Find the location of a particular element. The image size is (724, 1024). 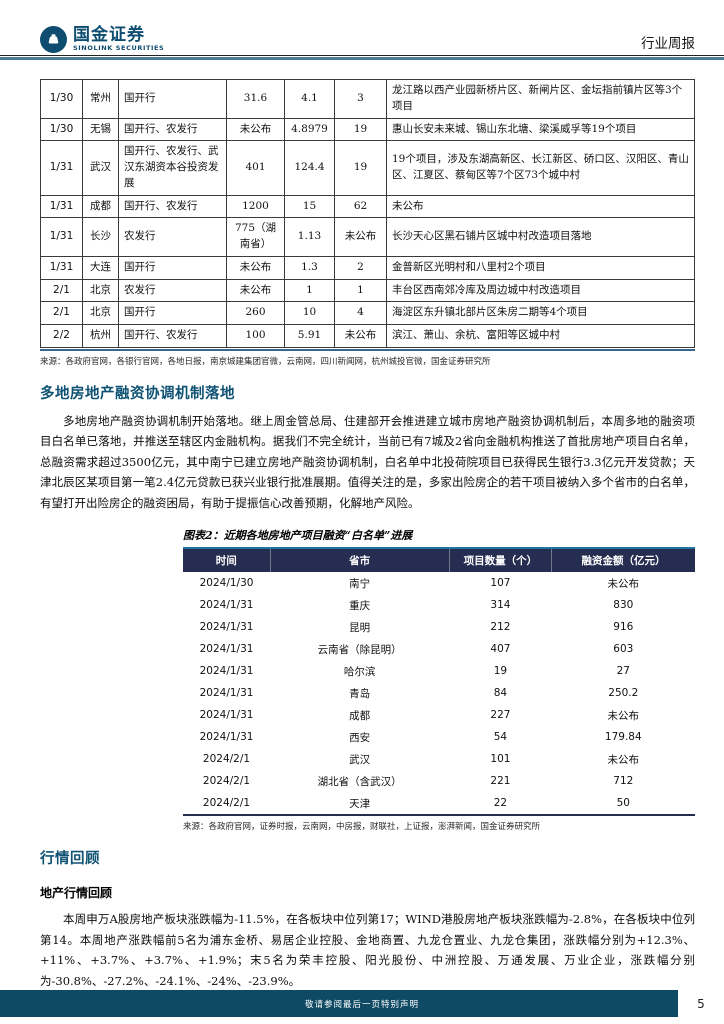

table-row: 1/31 成都 国开行、农发行 1200 15 62 未公布 is located at coordinates (367, 206).